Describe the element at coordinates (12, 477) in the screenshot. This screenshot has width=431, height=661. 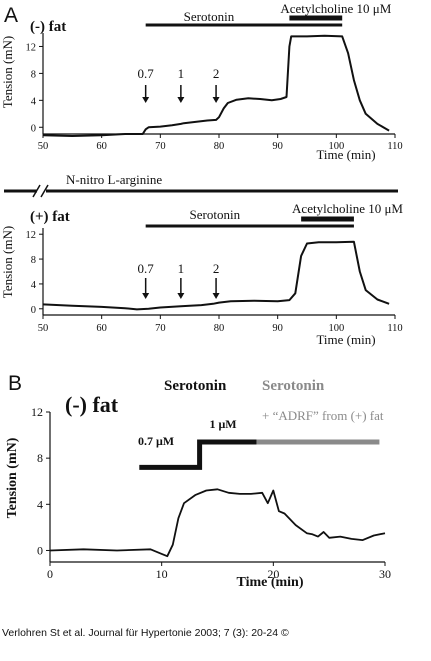
I see `panel-b-y-axis-label: Tension (mN)` at that location.